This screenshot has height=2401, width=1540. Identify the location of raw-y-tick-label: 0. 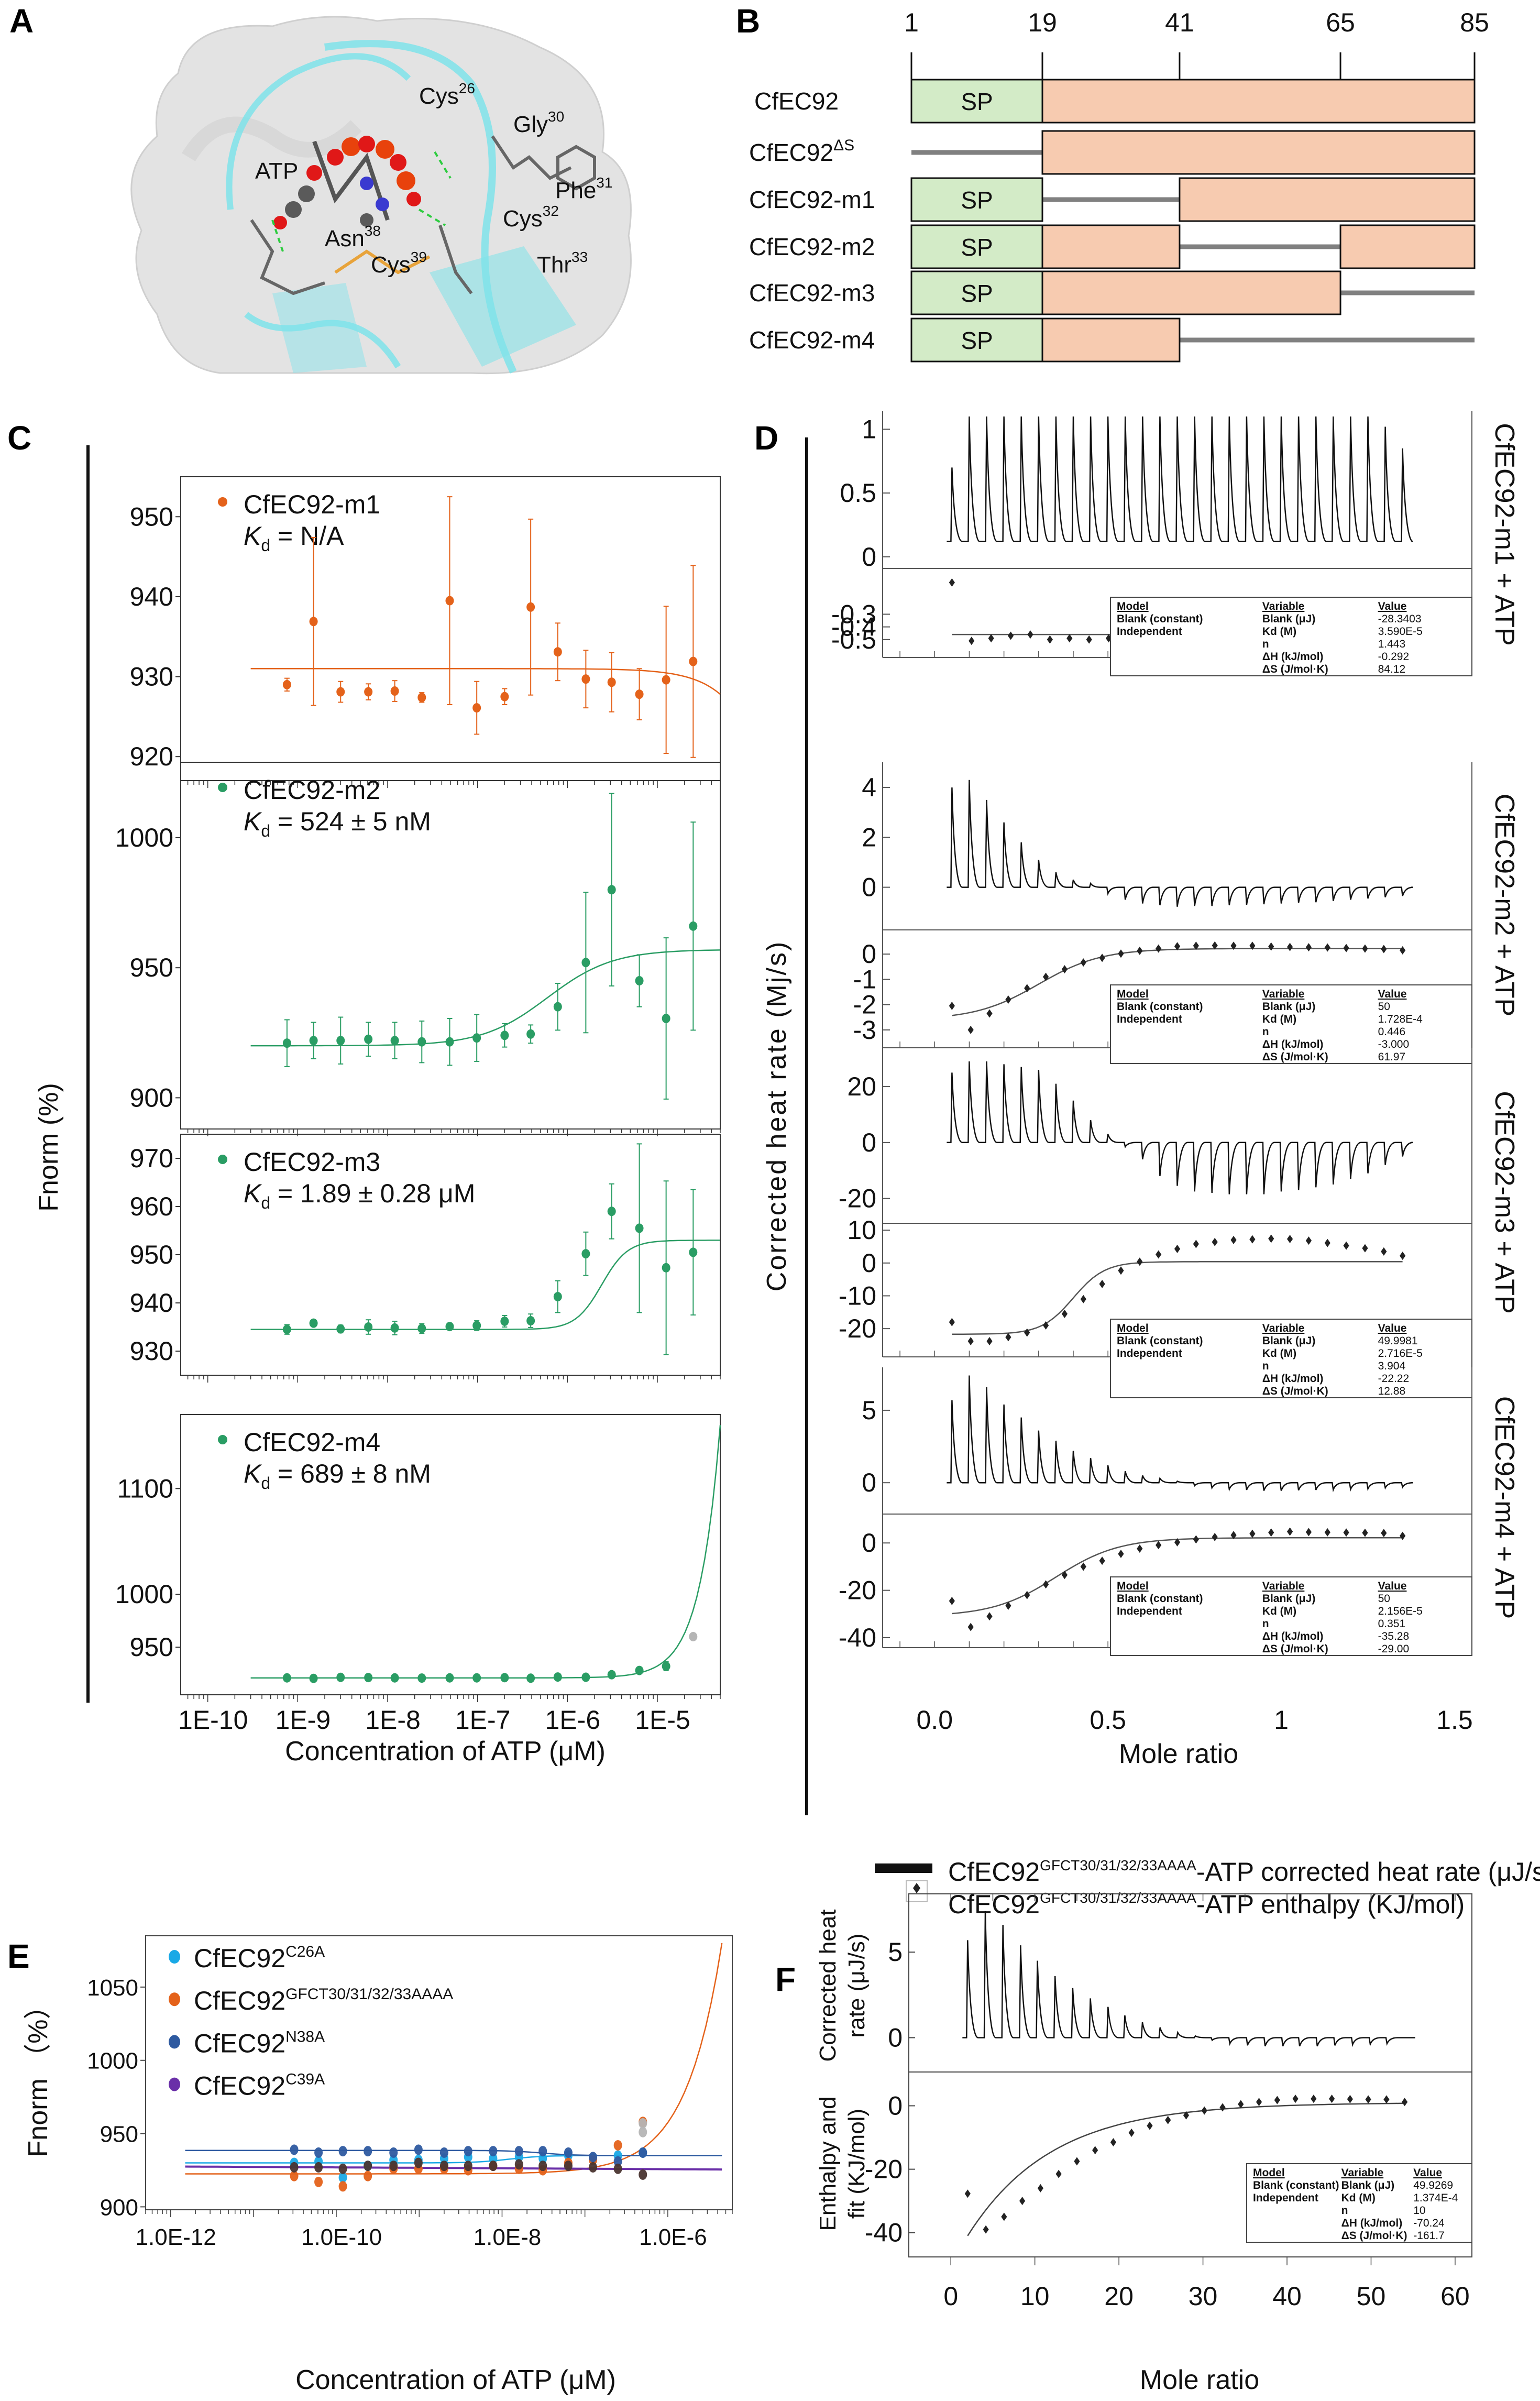
(869, 1482).